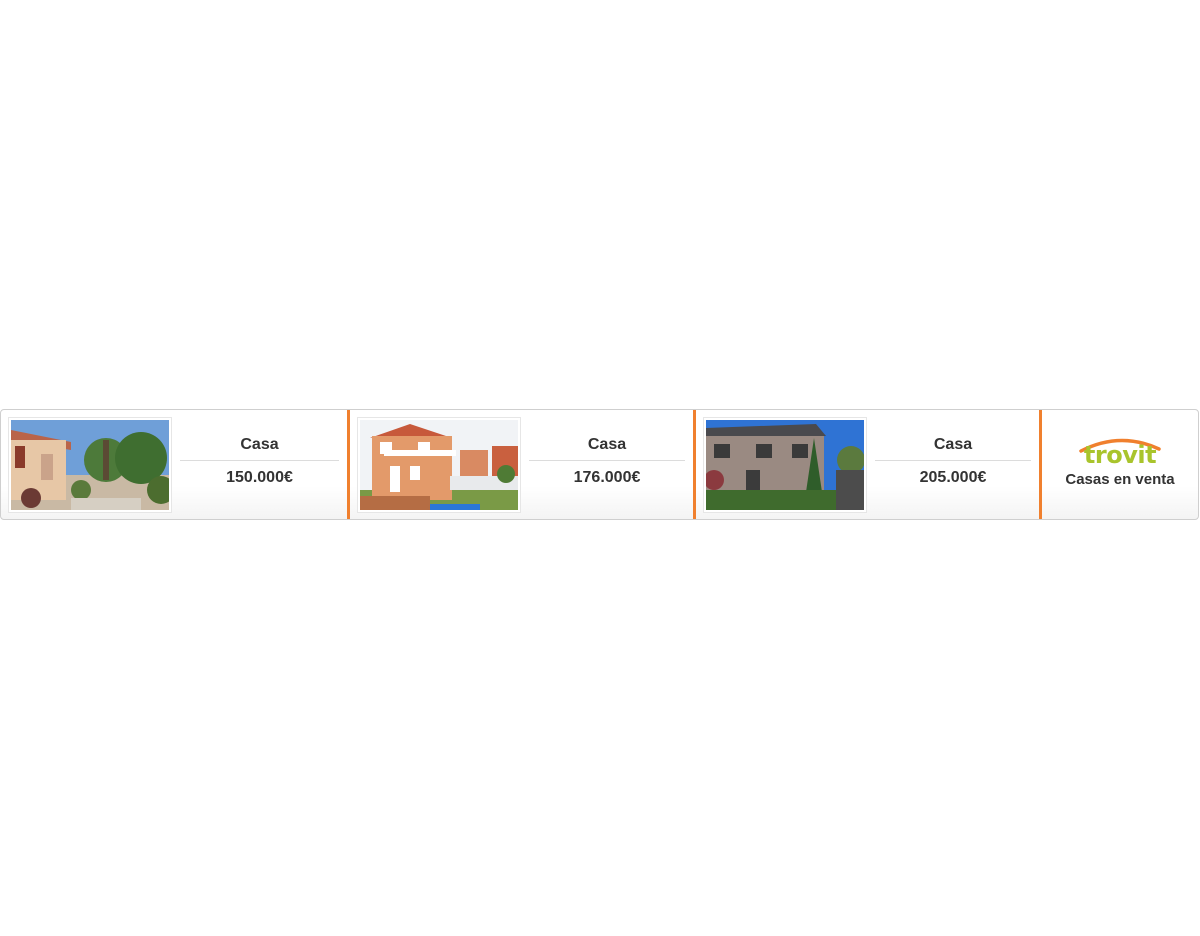 The image size is (1200, 936). I want to click on listing-info-1: Casa 150.000€, so click(259, 462).